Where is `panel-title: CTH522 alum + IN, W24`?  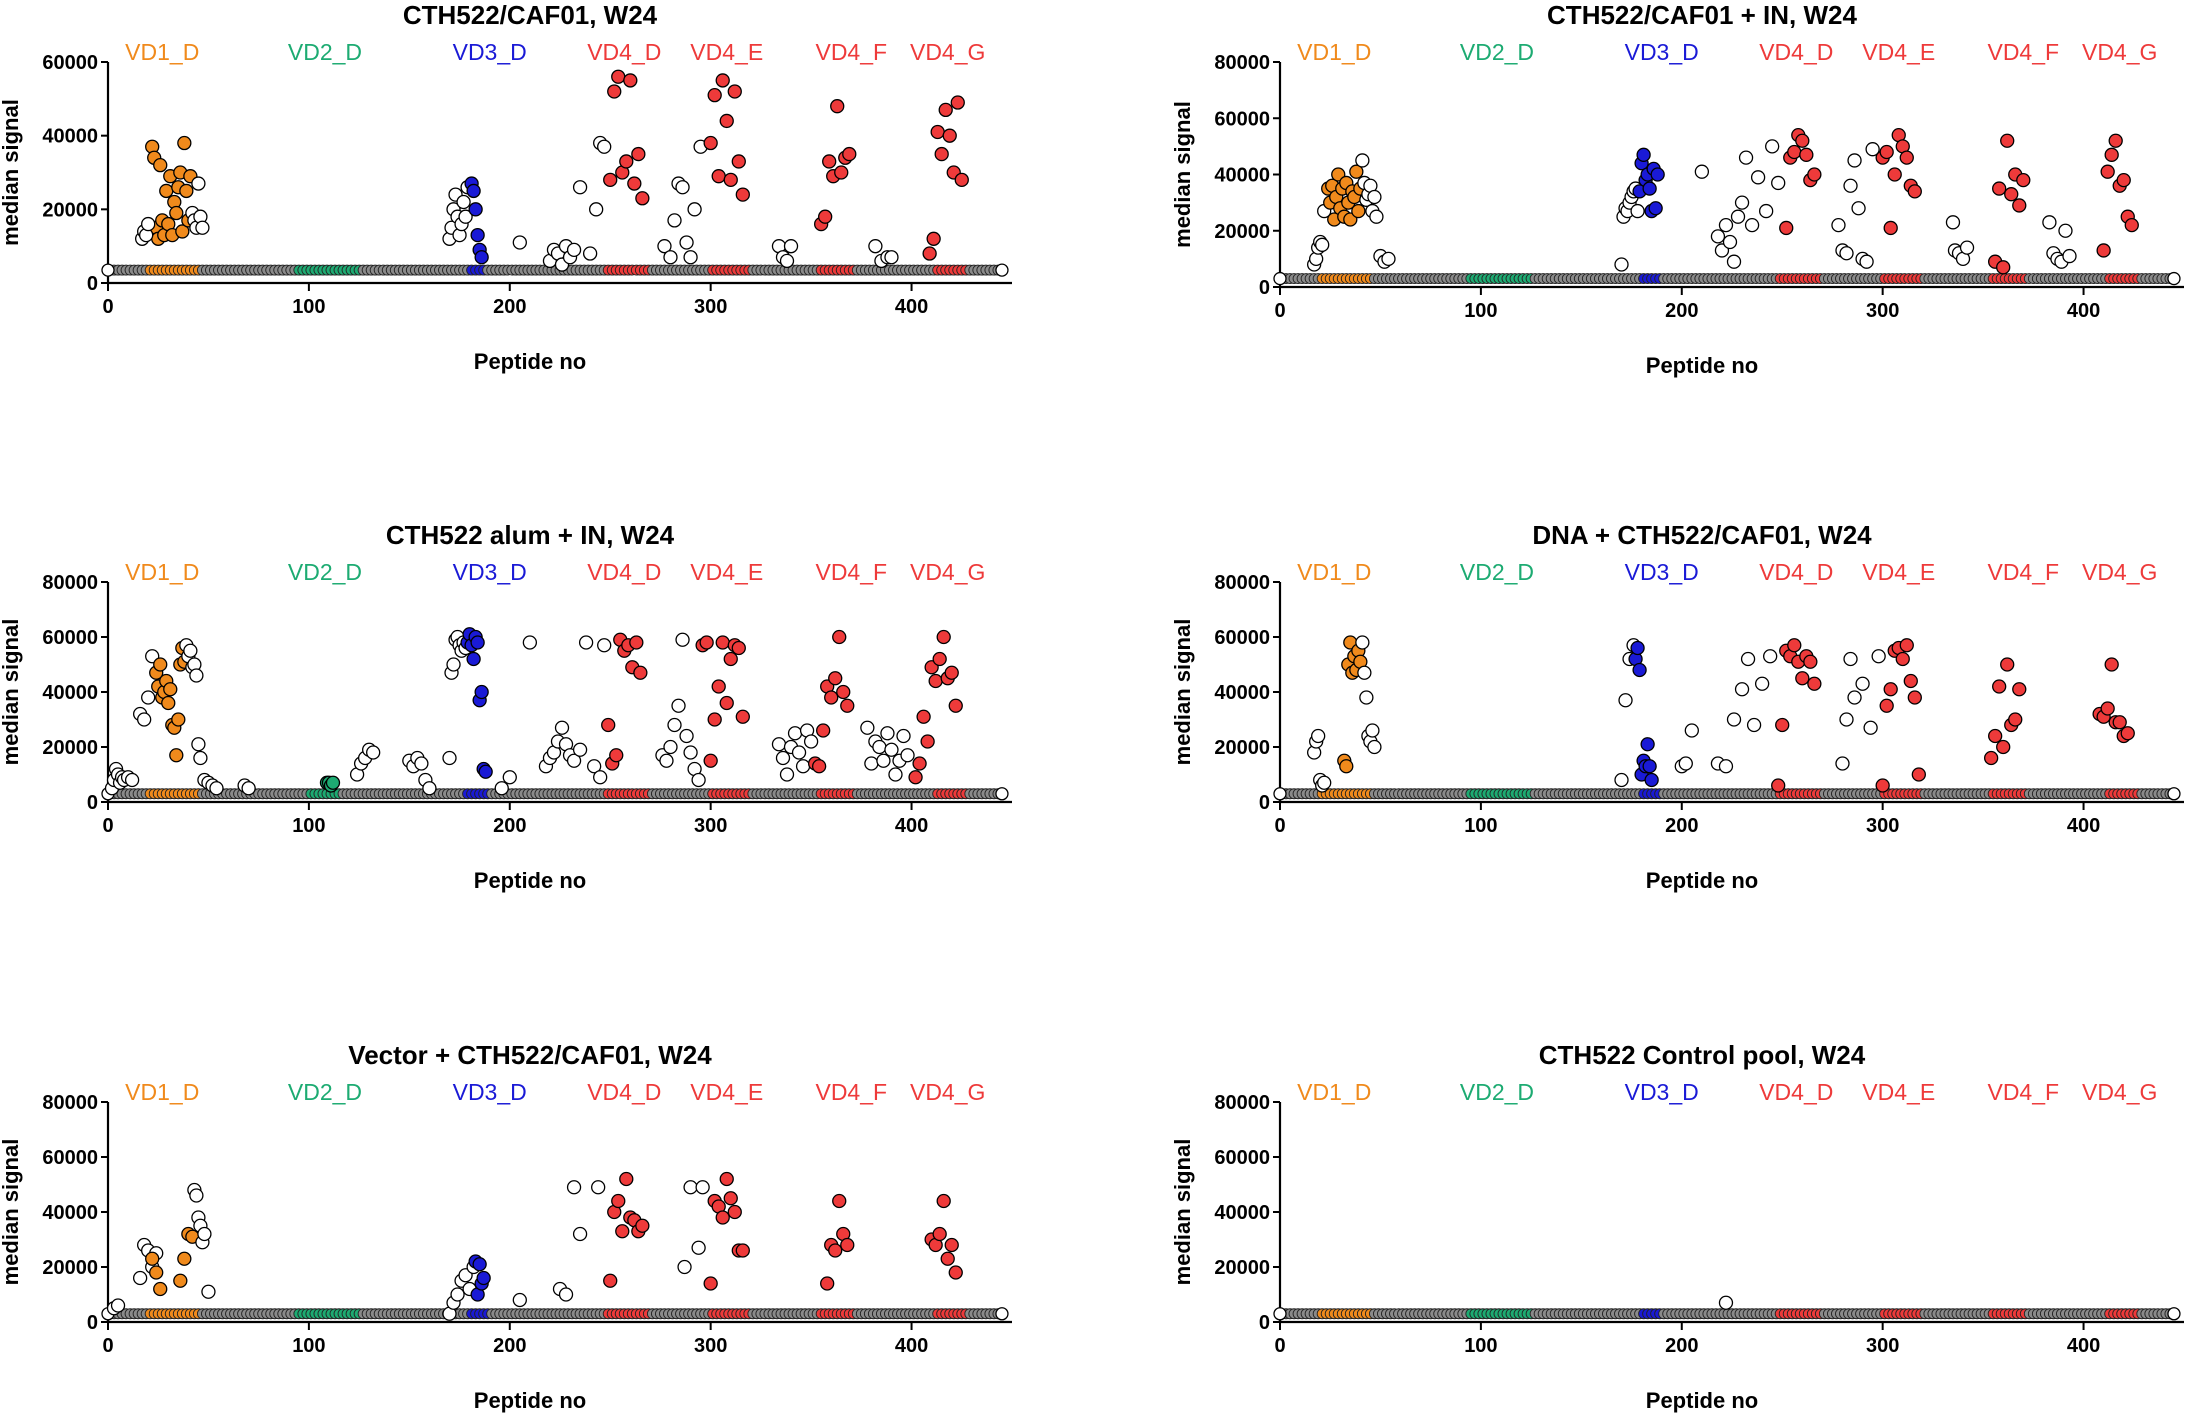 panel-title: CTH522 alum + IN, W24 is located at coordinates (530, 535).